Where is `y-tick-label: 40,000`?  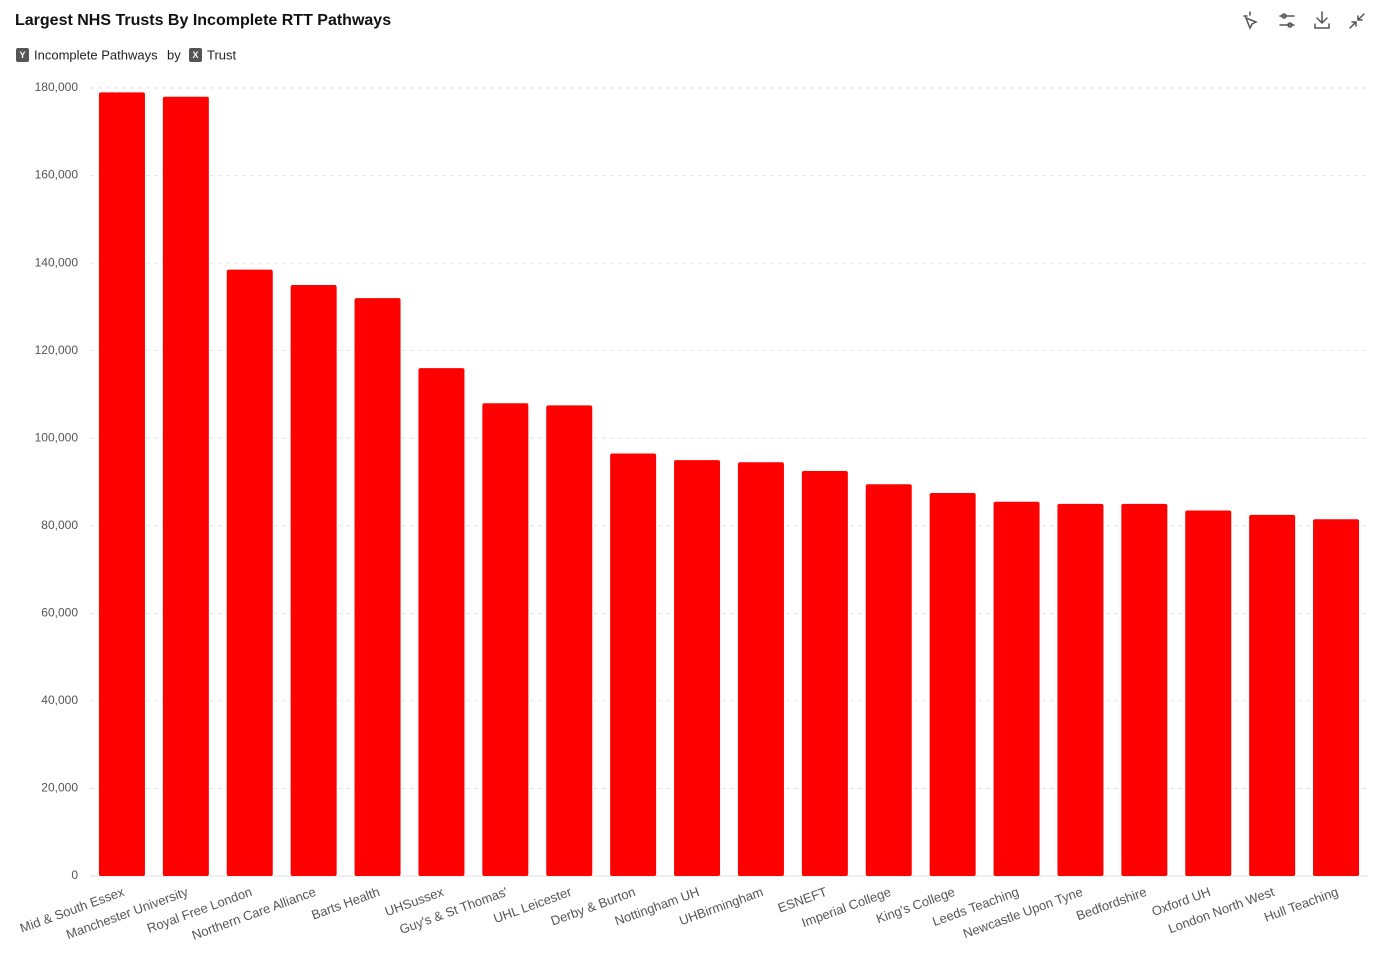 y-tick-label: 40,000 is located at coordinates (59, 700).